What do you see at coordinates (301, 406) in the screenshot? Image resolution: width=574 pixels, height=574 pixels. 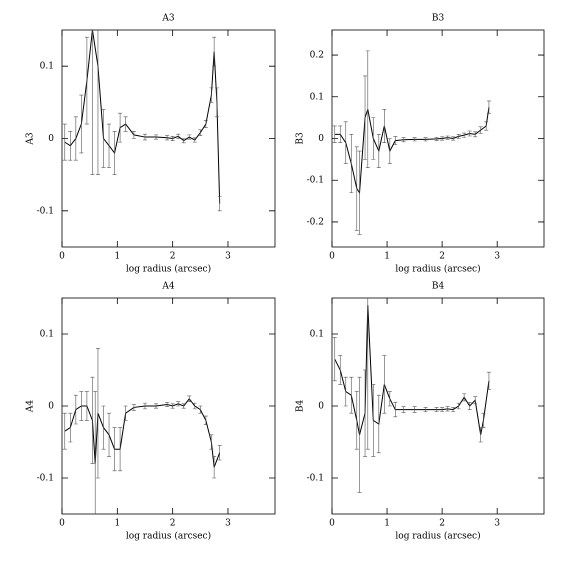 I see `y-axis-label: B4` at bounding box center [301, 406].